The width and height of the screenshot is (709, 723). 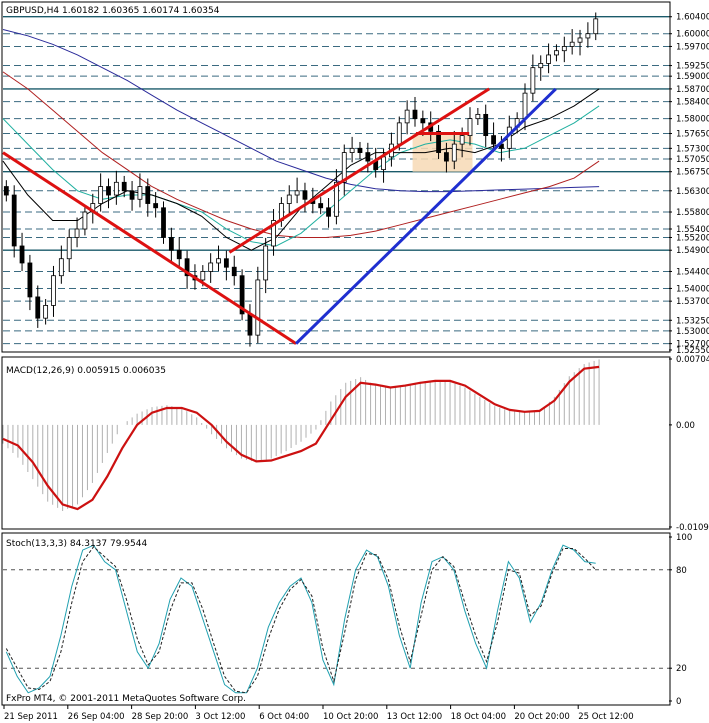 I want to click on price-tick-label: 1.56300, so click(x=692, y=192).